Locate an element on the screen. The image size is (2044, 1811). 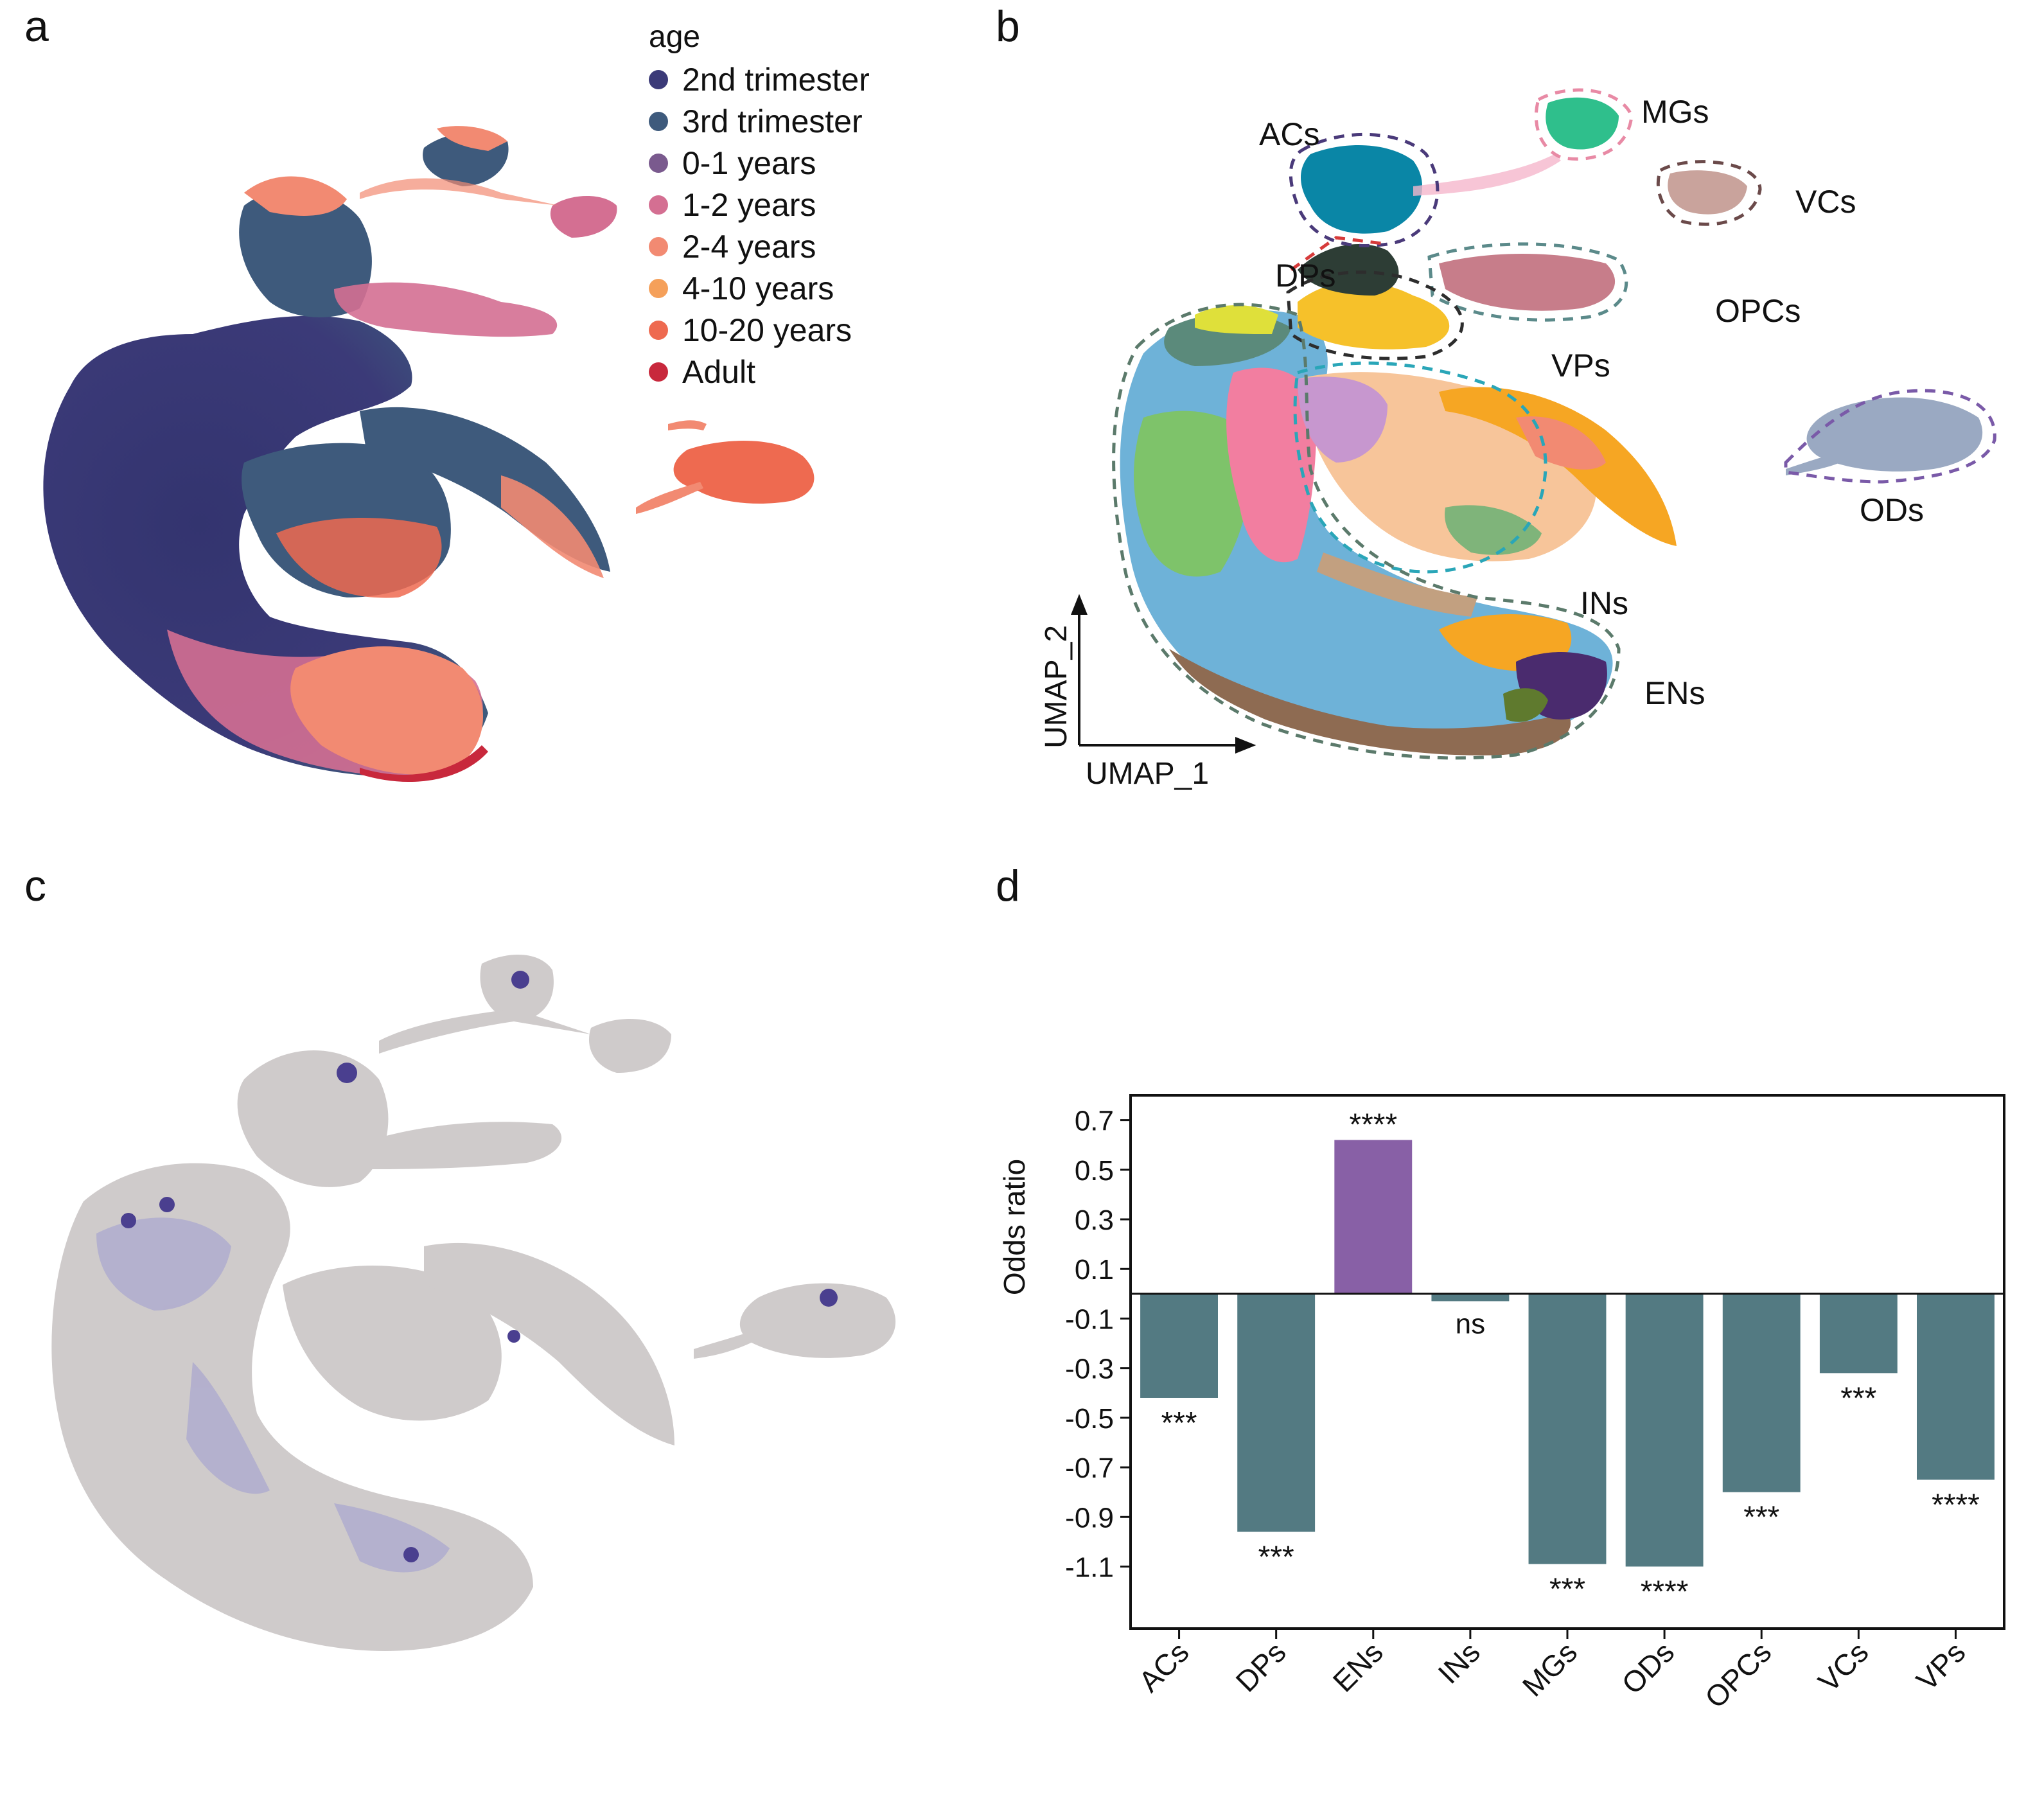
y-tick-label: -0.1 is located at coordinates (1089, 1319).